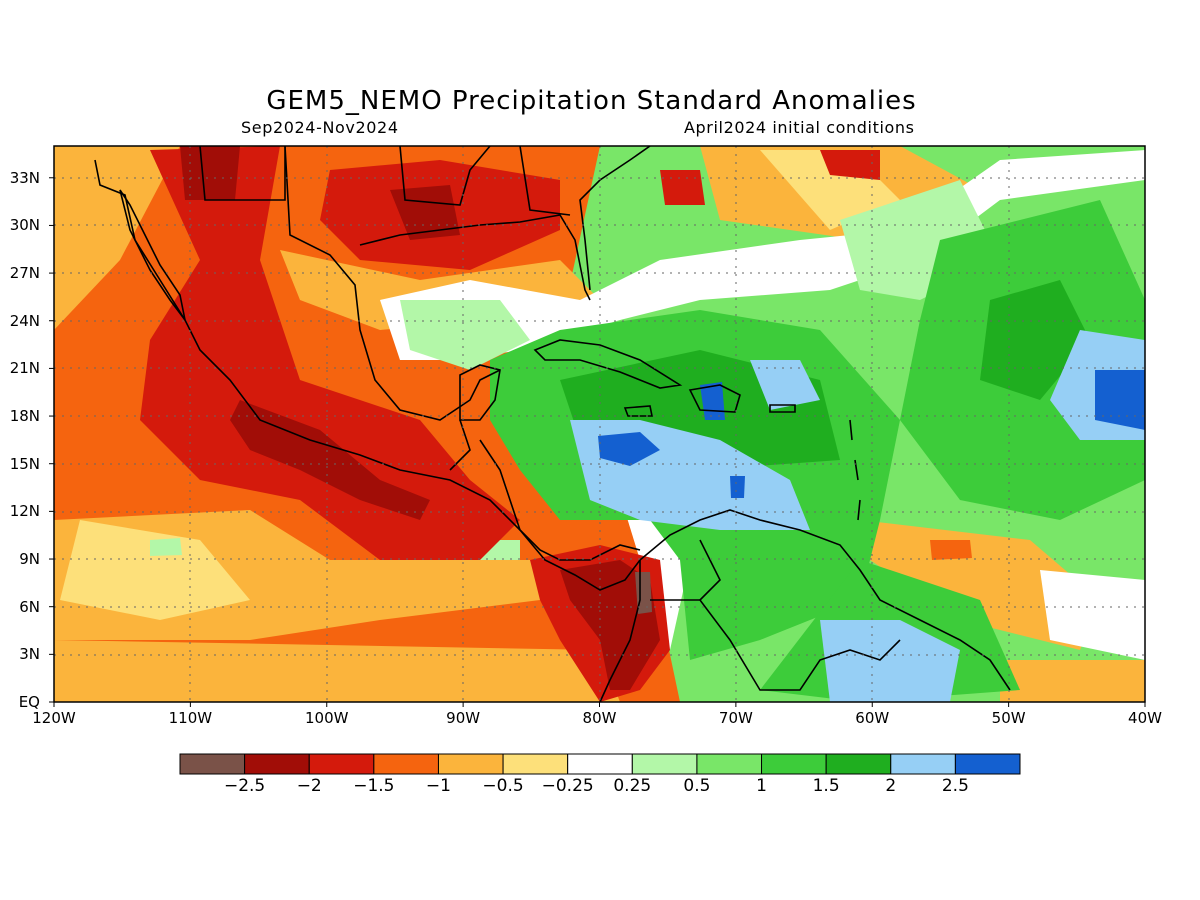 Image resolution: width=1200 pixels, height=900 pixels. What do you see at coordinates (955, 786) in the screenshot?
I see `colorbar-label: 2.5` at bounding box center [955, 786].